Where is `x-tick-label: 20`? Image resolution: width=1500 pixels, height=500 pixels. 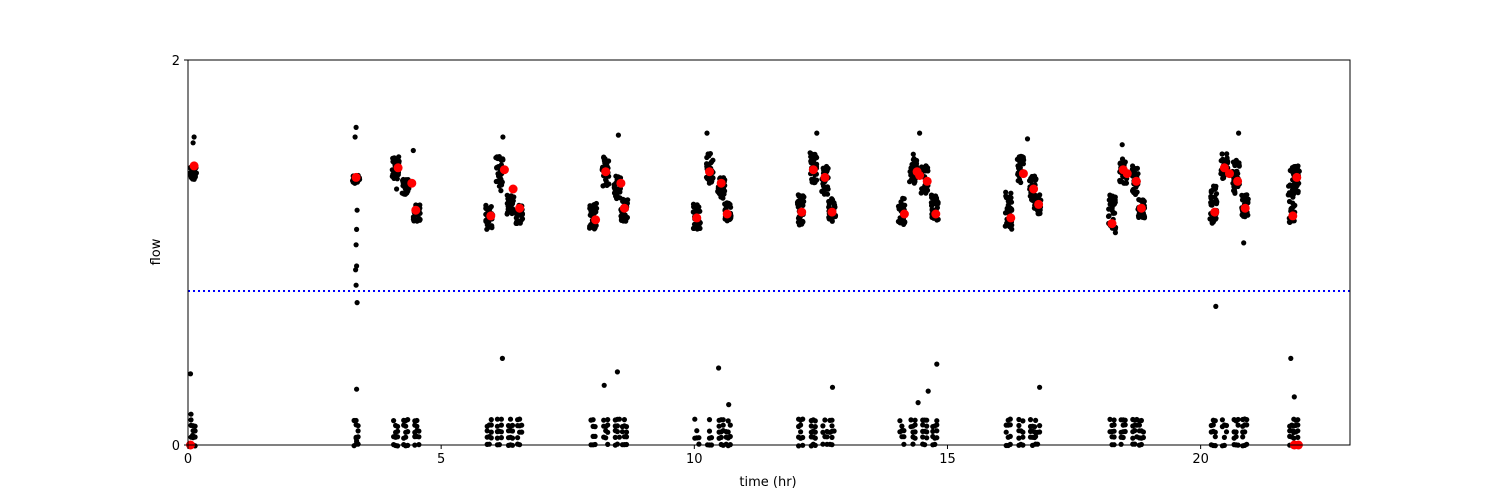 x-tick-label: 20 is located at coordinates (1200, 459).